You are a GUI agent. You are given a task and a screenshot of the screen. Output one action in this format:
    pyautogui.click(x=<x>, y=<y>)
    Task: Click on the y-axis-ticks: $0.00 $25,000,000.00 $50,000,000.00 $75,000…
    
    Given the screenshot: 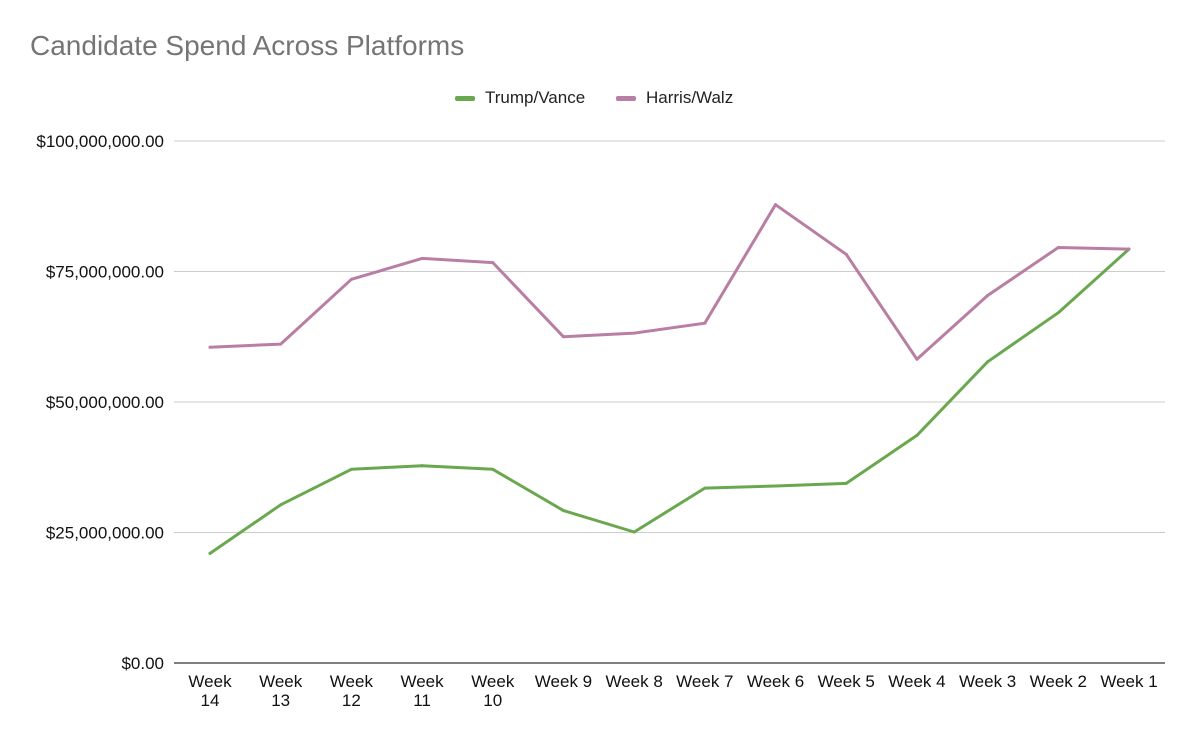 What is the action you would take?
    pyautogui.click(x=100, y=402)
    